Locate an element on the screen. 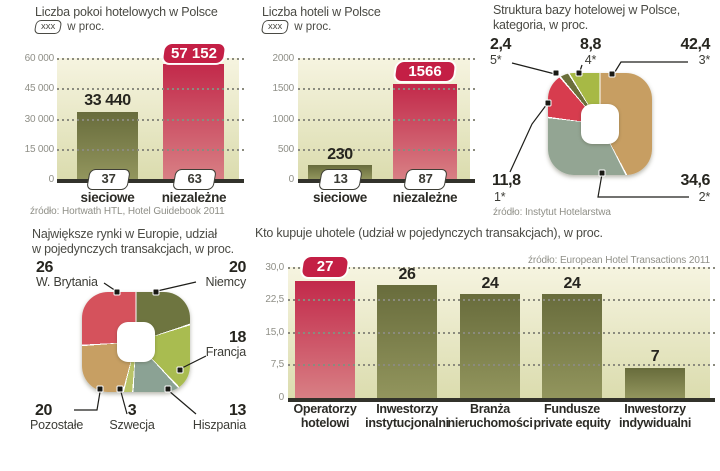  bar-branza-nieruchomosci is located at coordinates (490, 346).